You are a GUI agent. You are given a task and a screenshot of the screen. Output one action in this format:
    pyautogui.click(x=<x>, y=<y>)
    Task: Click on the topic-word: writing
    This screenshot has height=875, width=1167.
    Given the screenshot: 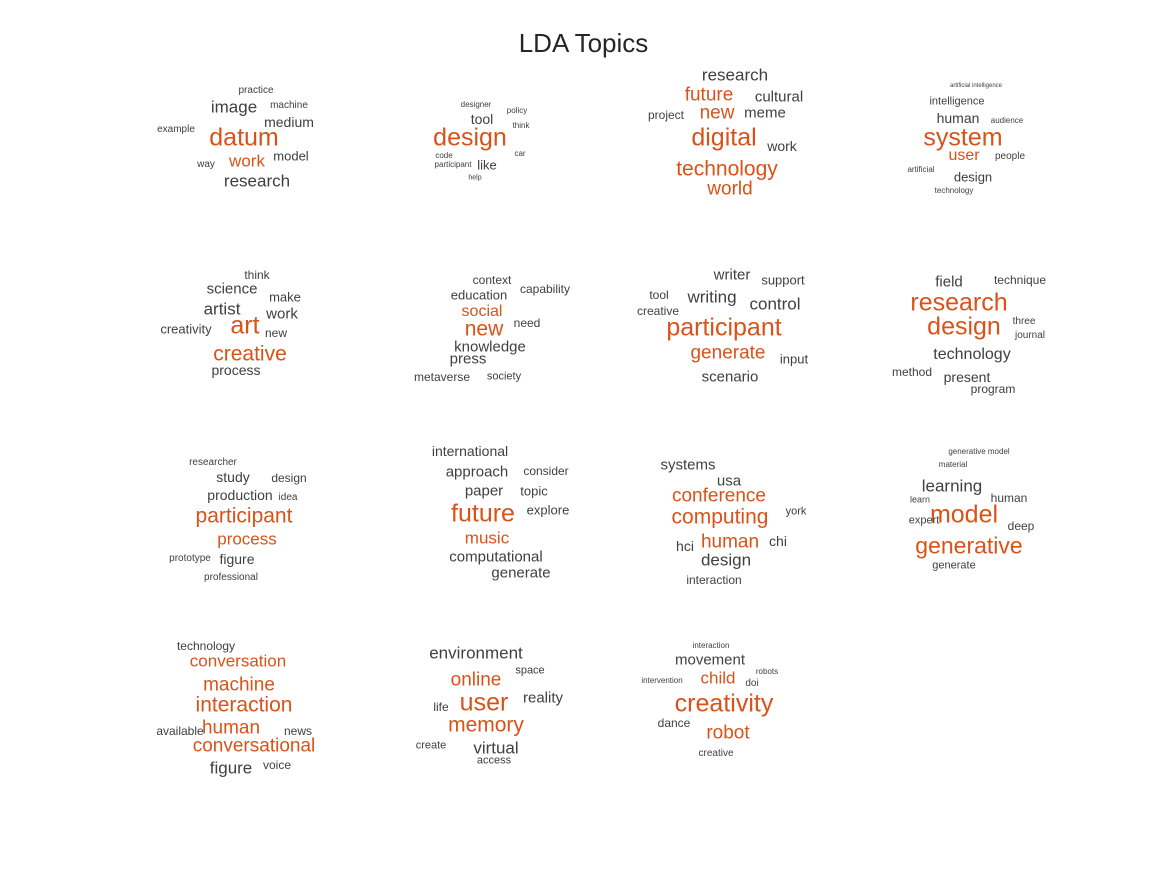 What is the action you would take?
    pyautogui.click(x=712, y=297)
    